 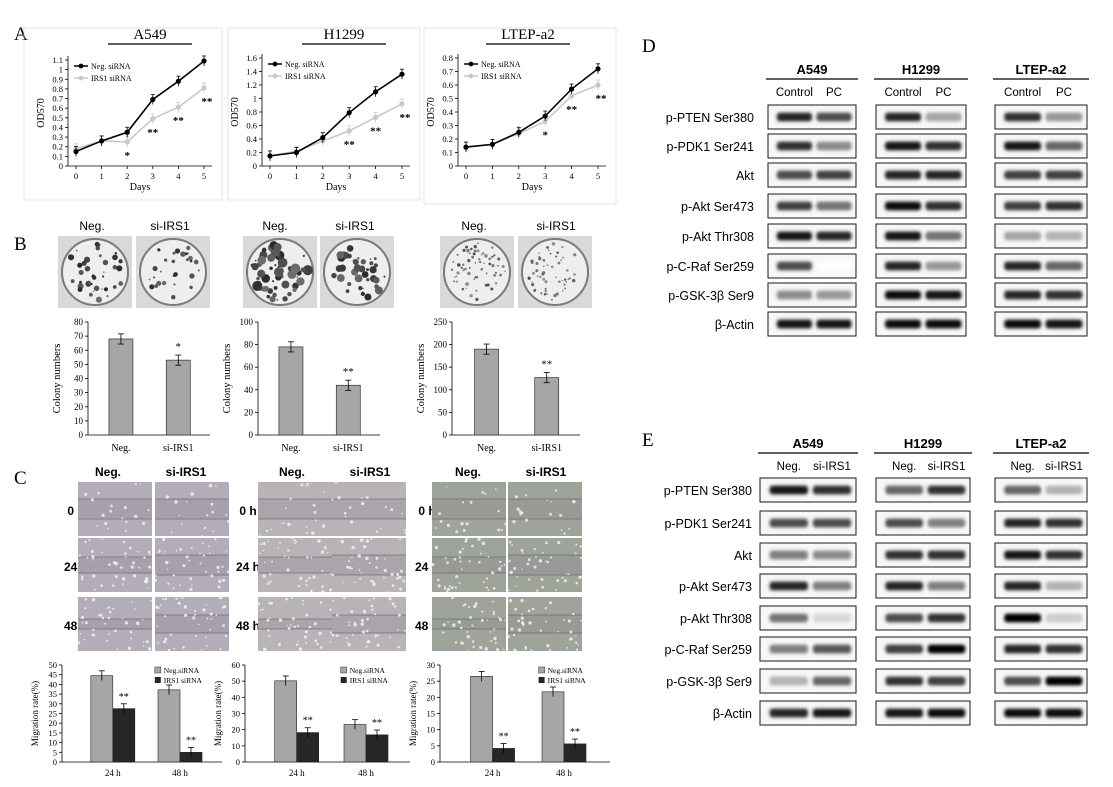 I want to click on cell-line-header: H1299, so click(x=923, y=443).